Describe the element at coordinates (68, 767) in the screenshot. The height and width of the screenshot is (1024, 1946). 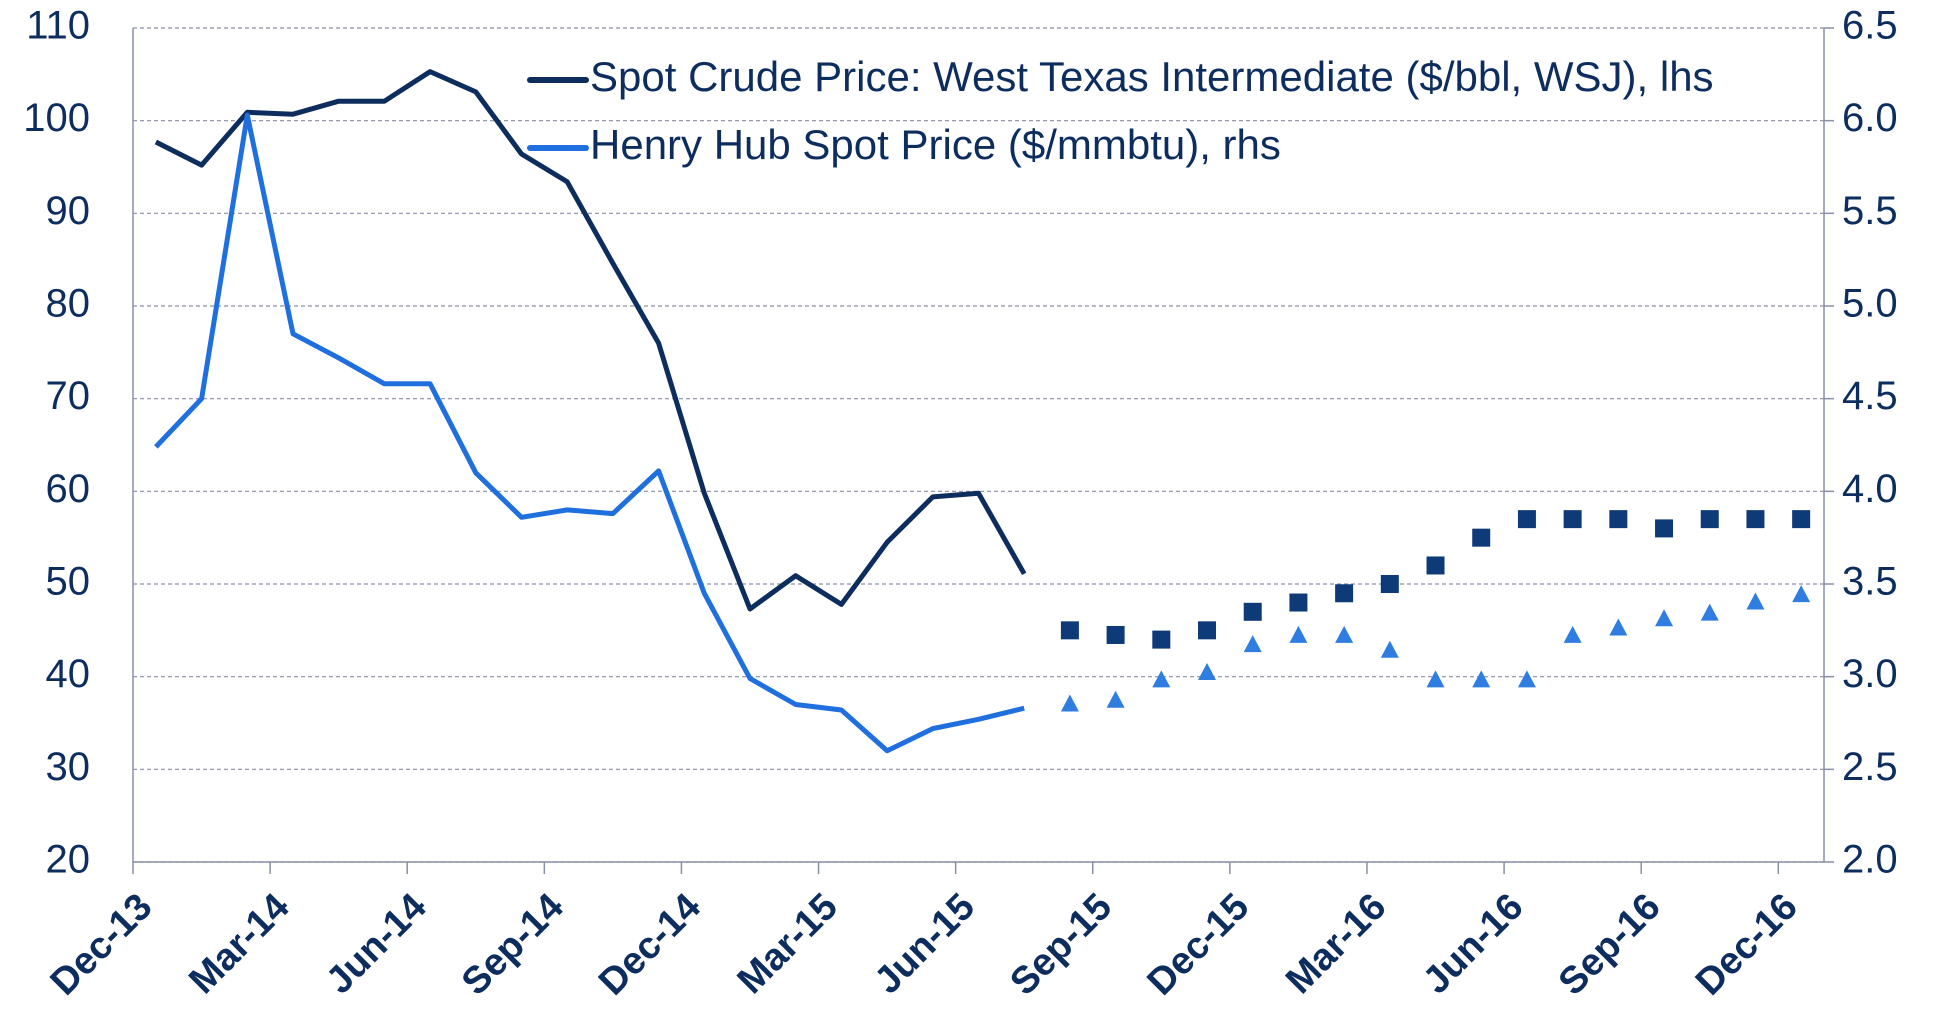
I see `y-tick-label: 30` at that location.